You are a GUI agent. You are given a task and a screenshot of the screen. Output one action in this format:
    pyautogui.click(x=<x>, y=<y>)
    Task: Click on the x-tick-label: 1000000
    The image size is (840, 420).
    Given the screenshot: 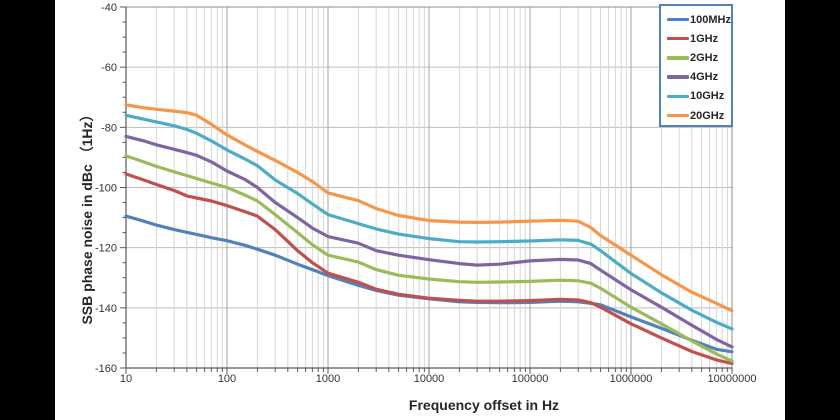 What is the action you would take?
    pyautogui.click(x=631, y=379)
    